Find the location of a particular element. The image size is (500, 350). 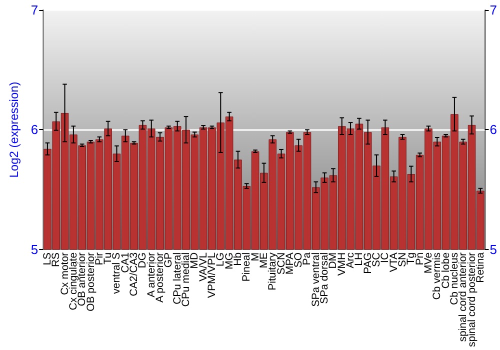

y2-tick-label: 6 is located at coordinates (494, 130).